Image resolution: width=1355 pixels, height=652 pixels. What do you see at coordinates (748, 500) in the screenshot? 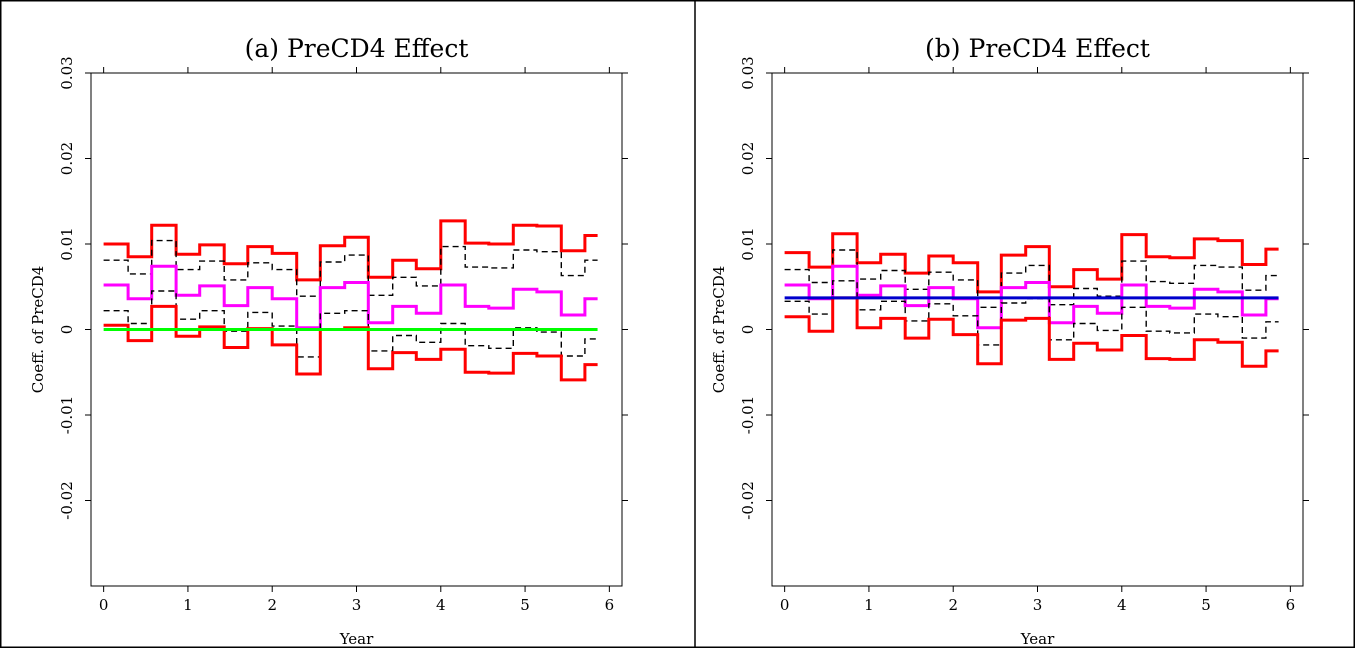
I see `chart-1-ytick-label: -0.02` at bounding box center [748, 500].